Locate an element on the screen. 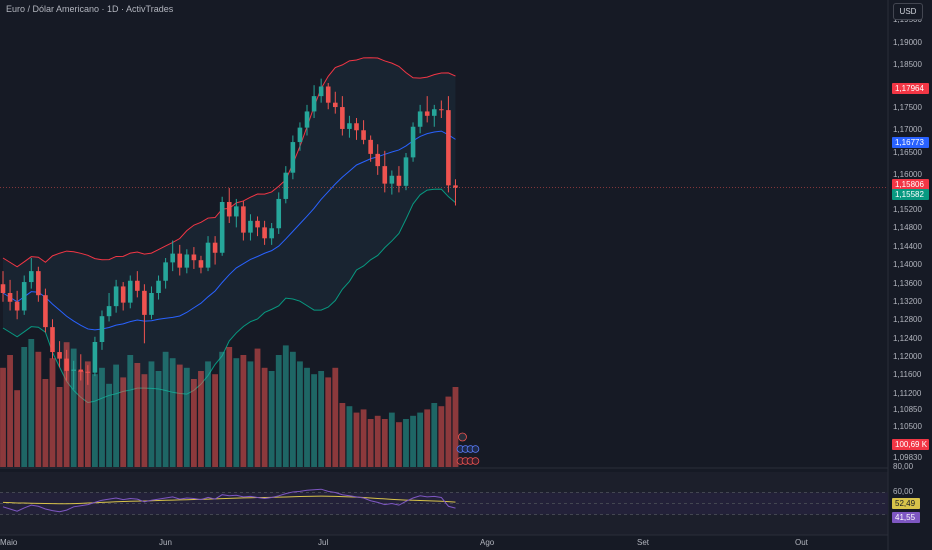 This screenshot has height=550, width=932. price-tick-label: 1,14800 is located at coordinates (907, 227).